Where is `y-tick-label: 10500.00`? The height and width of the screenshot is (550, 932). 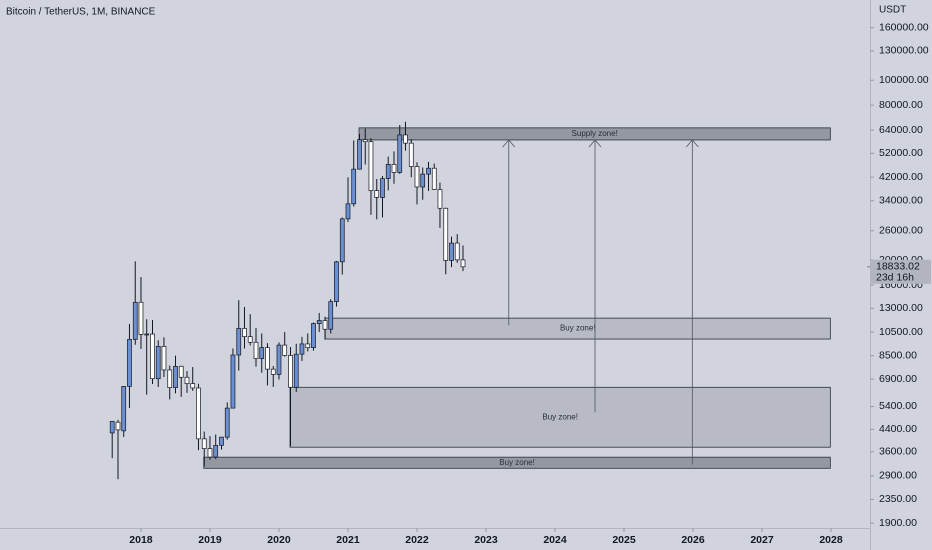 y-tick-label: 10500.00 is located at coordinates (901, 332).